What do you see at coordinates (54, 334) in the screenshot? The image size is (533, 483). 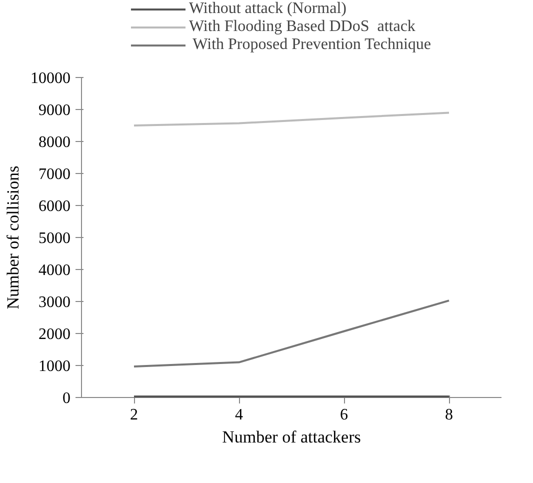 I see `y-tick-label: 2000` at bounding box center [54, 334].